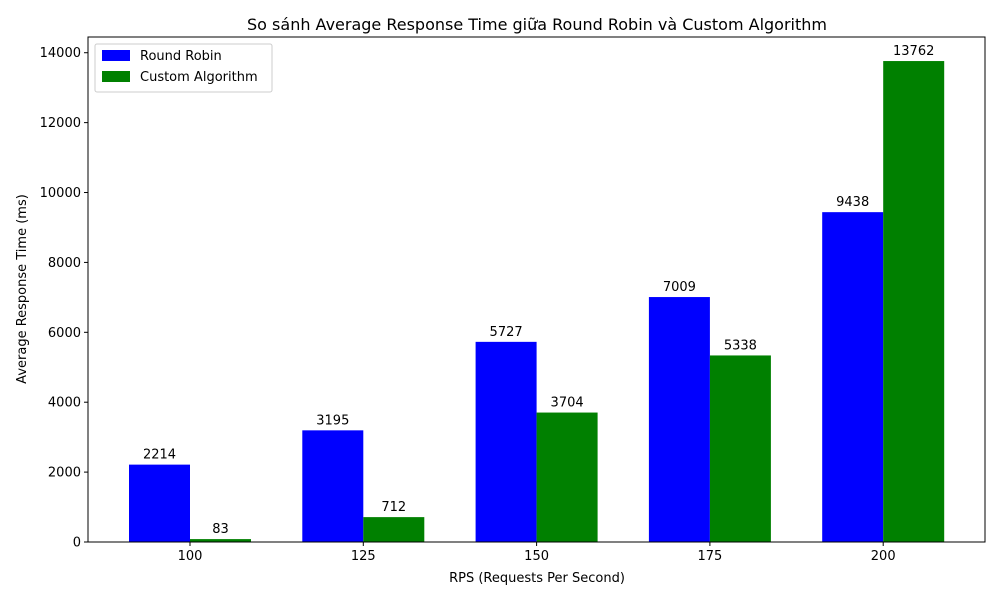 This screenshot has height=600, width=1000. What do you see at coordinates (60, 193) in the screenshot?
I see `y-tick-label: 10000` at bounding box center [60, 193].